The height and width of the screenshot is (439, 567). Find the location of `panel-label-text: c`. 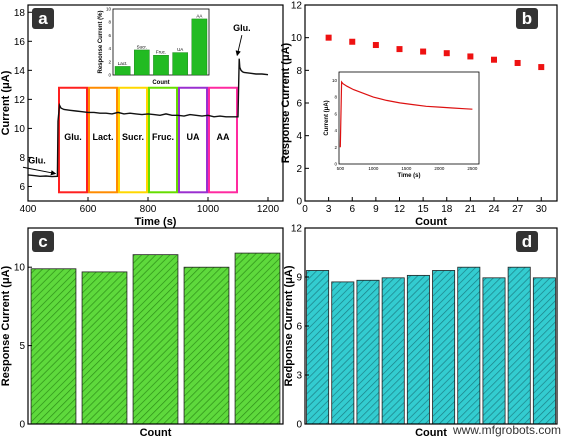

panel-label-text: c is located at coordinates (42, 241).